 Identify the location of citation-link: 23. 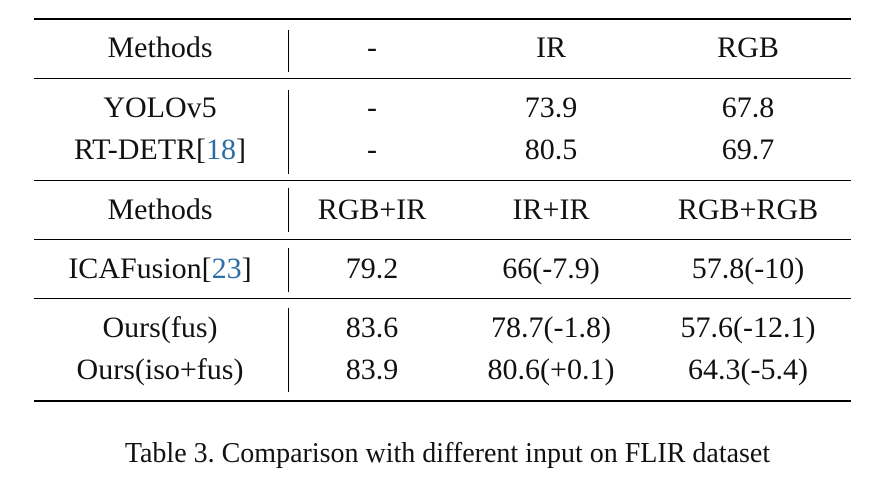
(226, 268).